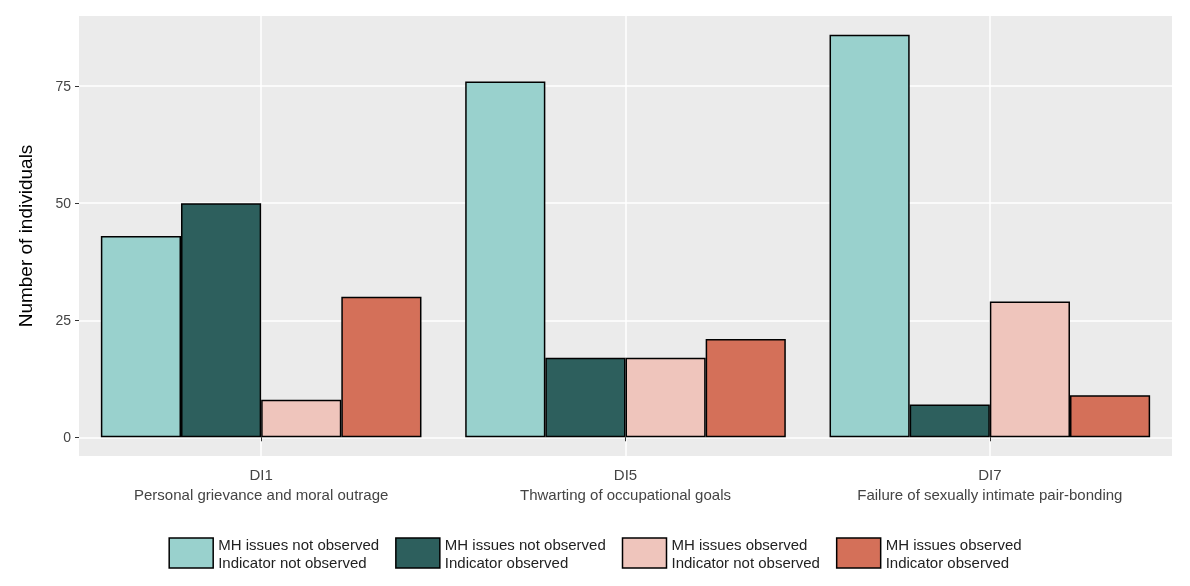 The width and height of the screenshot is (1190, 586). I want to click on legend-label: MH issues not observed Indicator not observed, so click(299, 553).